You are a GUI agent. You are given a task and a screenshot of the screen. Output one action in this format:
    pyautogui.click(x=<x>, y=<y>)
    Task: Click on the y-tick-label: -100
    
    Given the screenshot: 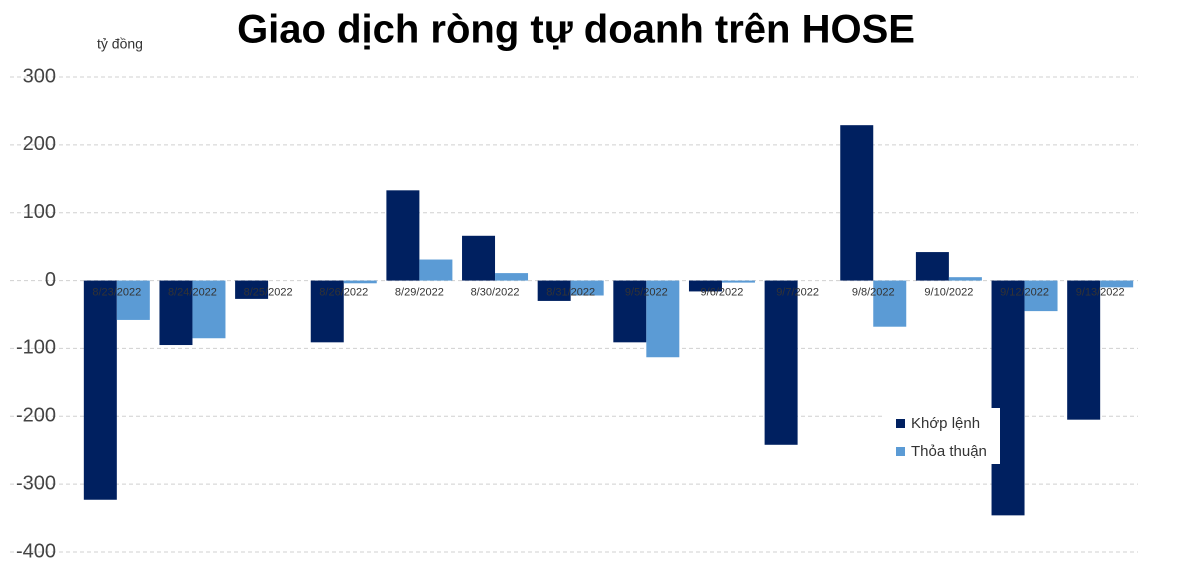 What is the action you would take?
    pyautogui.click(x=36, y=348)
    